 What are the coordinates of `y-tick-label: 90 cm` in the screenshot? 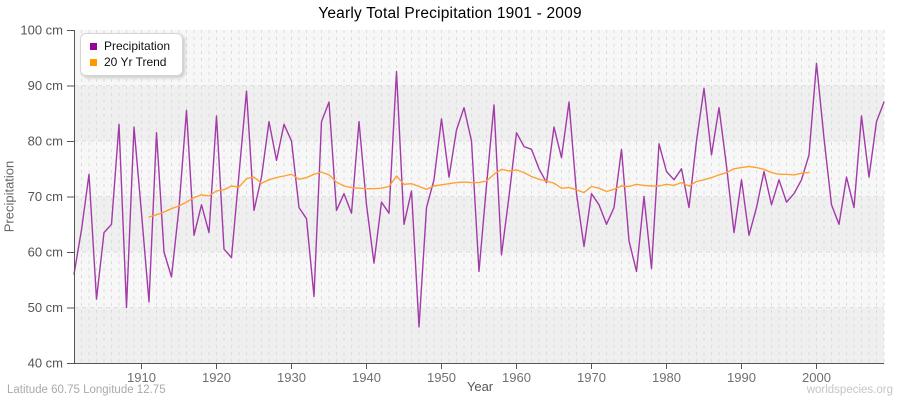 It's located at (45, 85).